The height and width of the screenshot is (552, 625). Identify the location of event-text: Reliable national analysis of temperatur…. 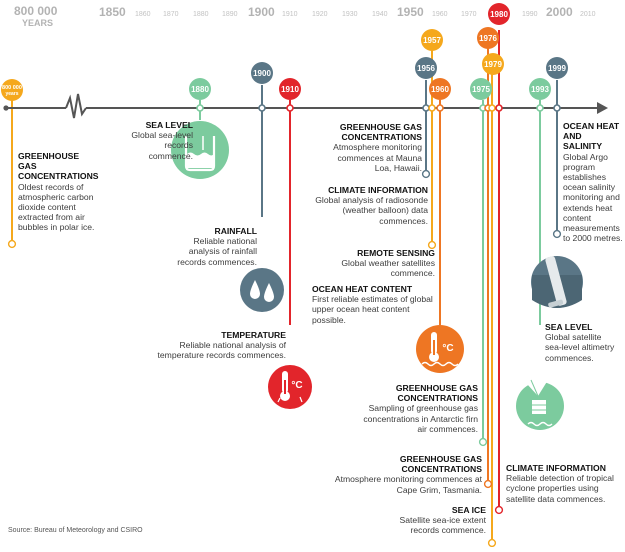
(221, 350).